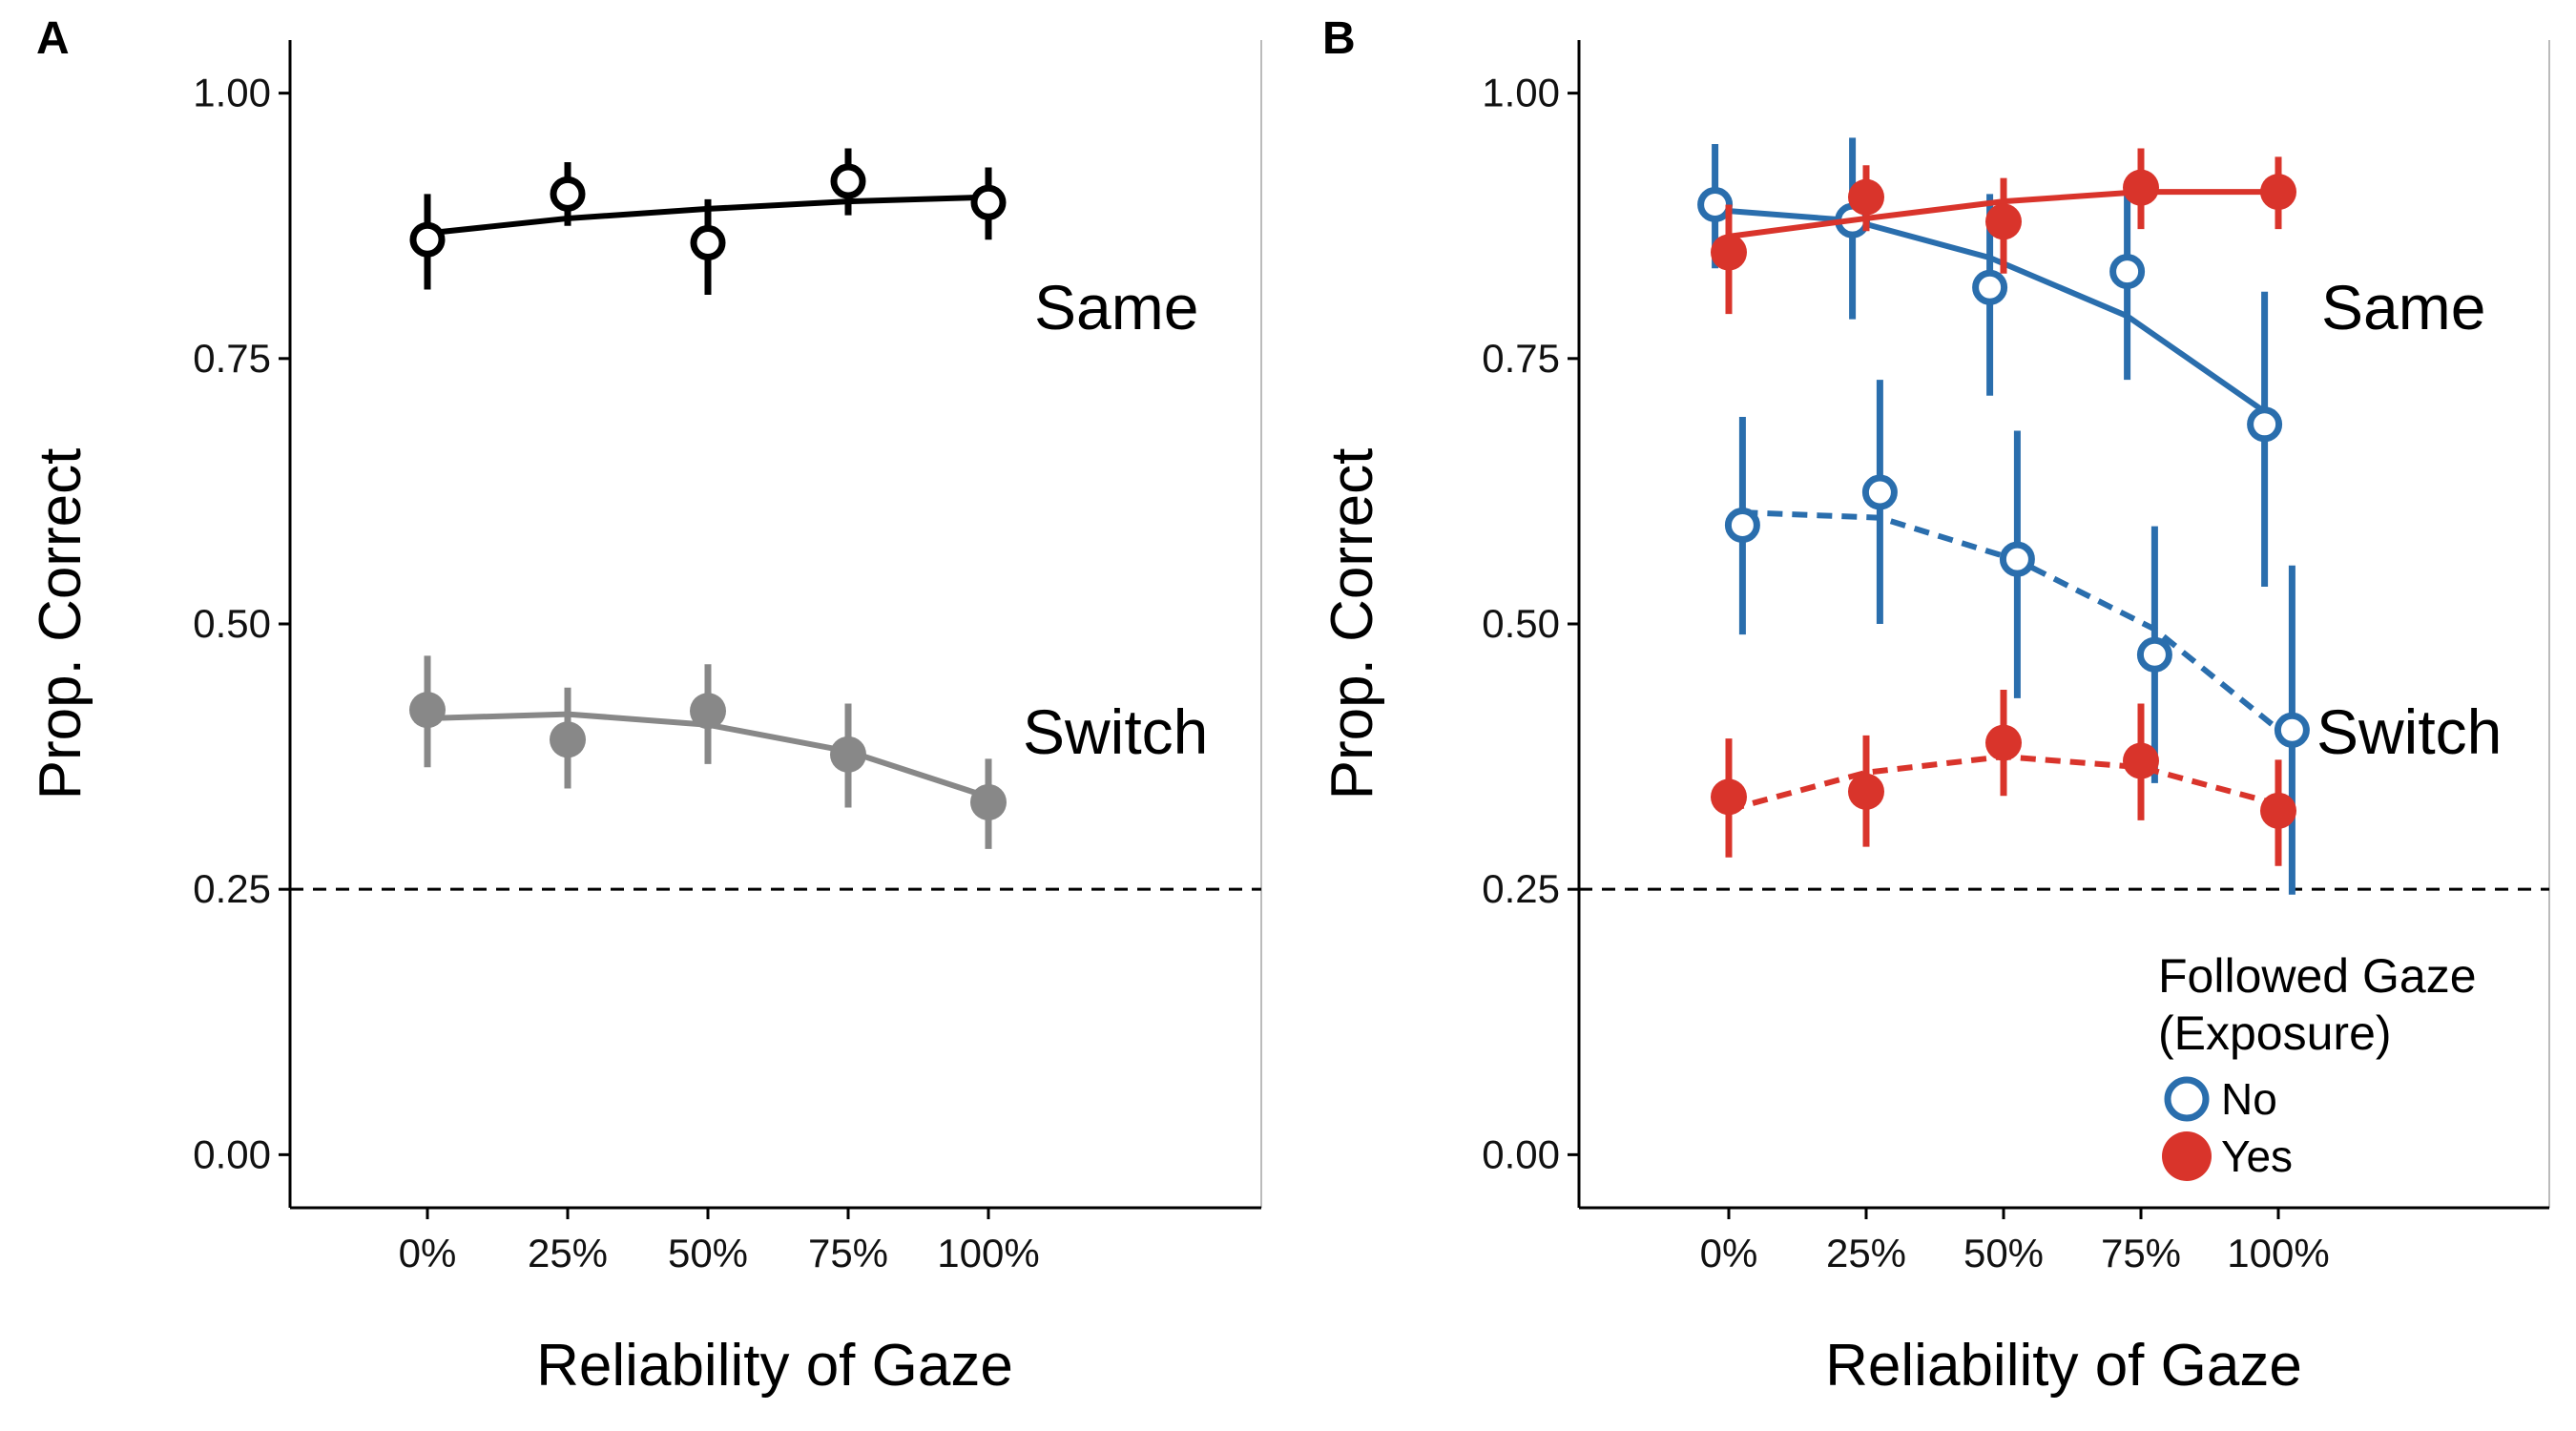 This screenshot has width=2576, height=1431. I want to click on series-yes-switch, so click(2003, 777).